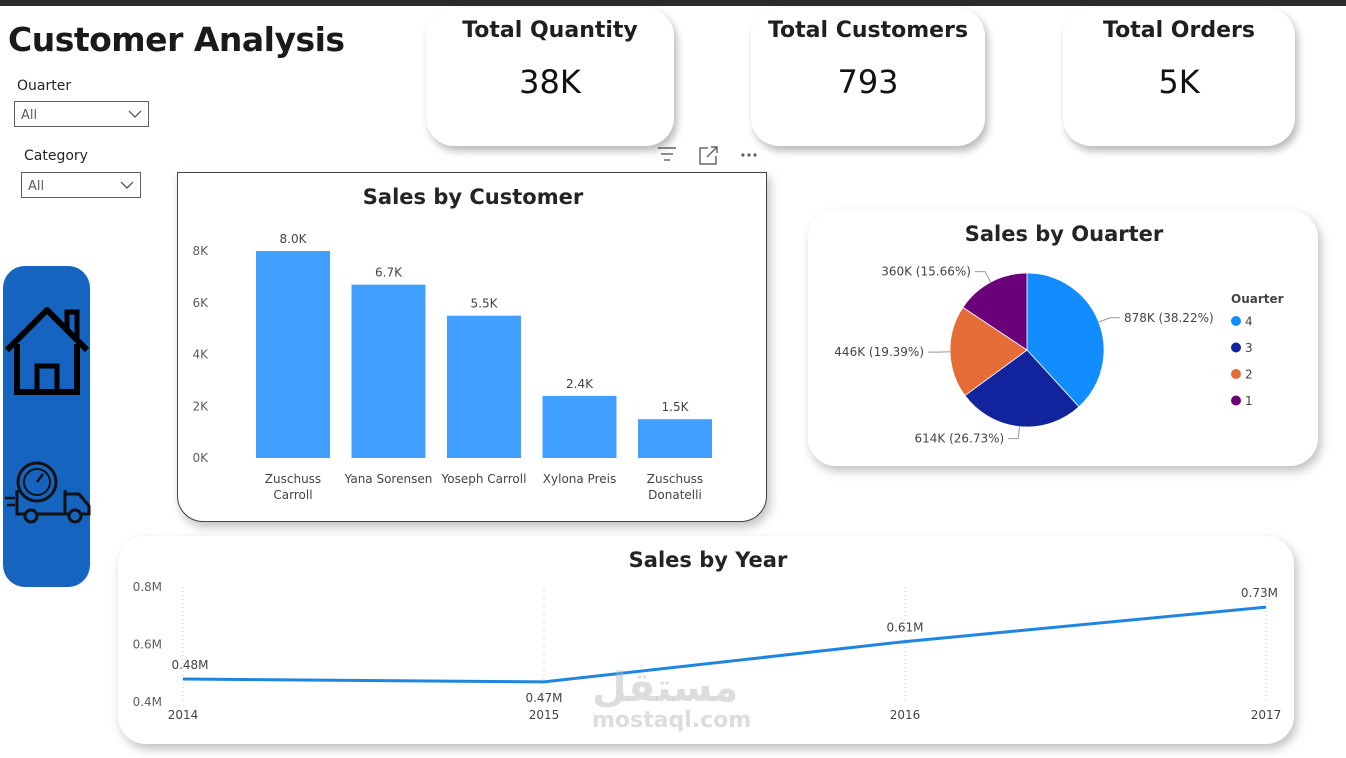  Describe the element at coordinates (879, 352) in the screenshot. I see `slice-data-label: 446K (19.39%)` at that location.